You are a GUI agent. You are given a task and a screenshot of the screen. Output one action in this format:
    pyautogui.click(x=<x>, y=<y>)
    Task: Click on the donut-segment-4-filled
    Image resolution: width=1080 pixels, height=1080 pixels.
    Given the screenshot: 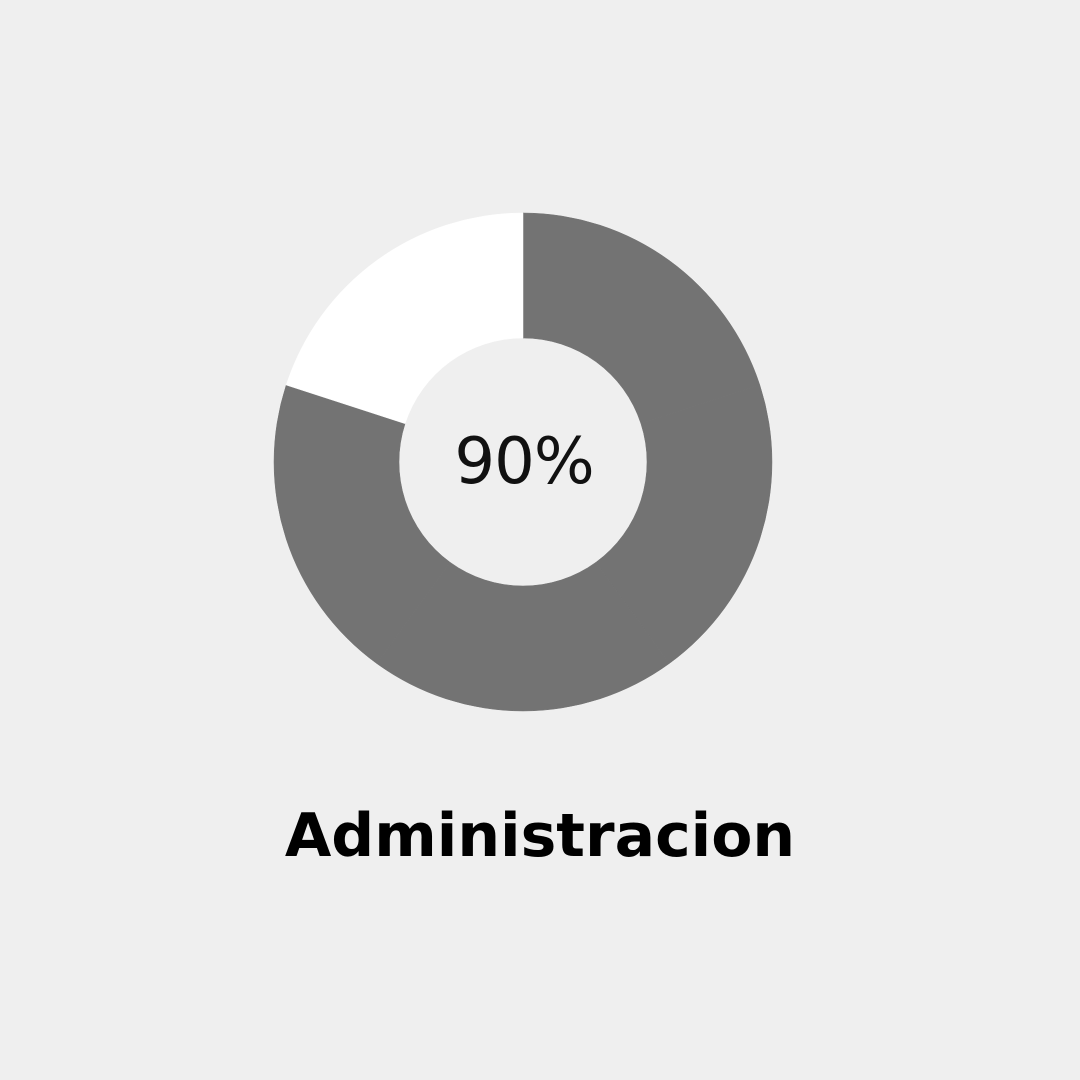 What is the action you would take?
    pyautogui.click(x=362, y=524)
    